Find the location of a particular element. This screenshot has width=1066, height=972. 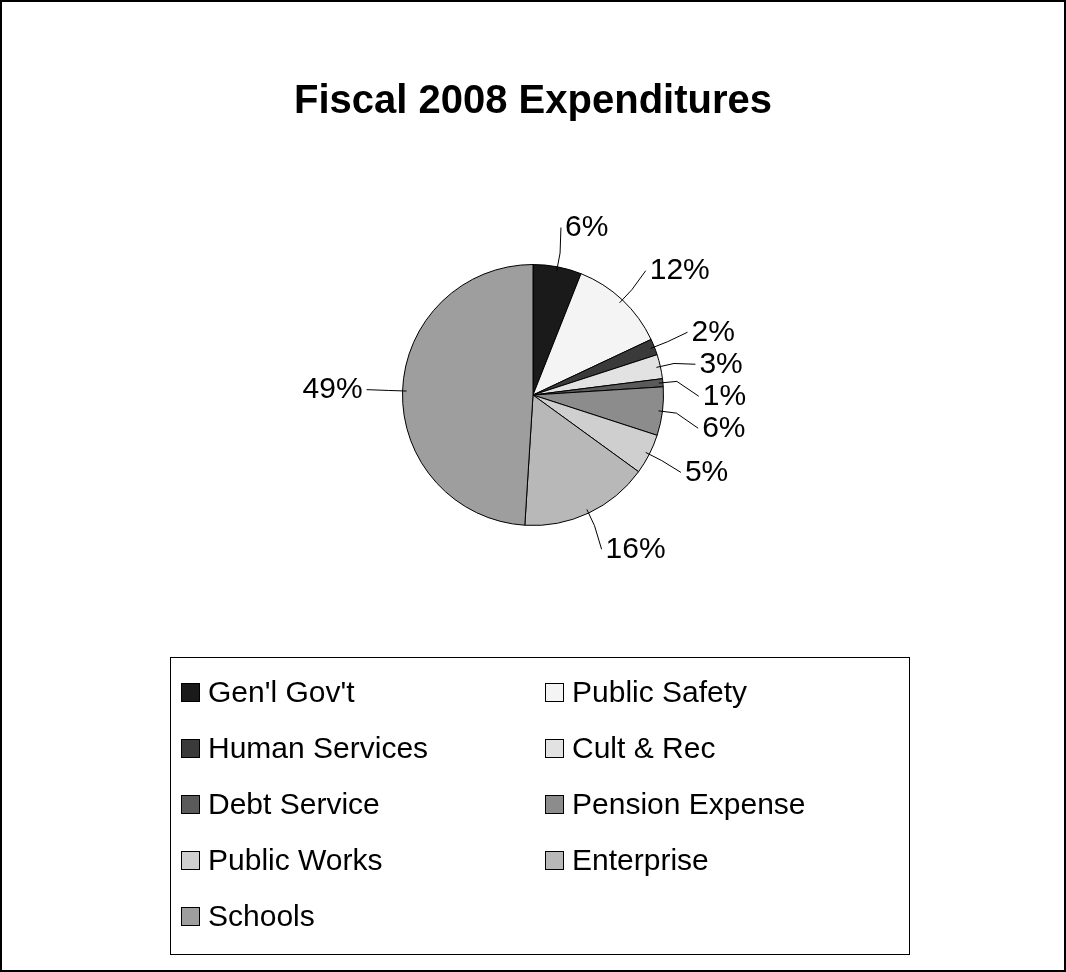

data-label: 2% is located at coordinates (713, 330).